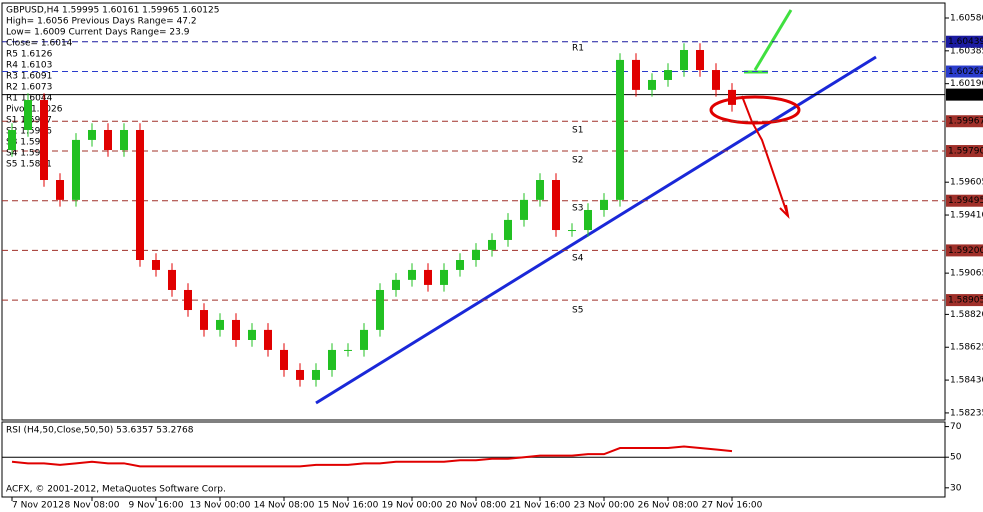 This screenshot has height=512, width=983. I want to click on y-tick-label: 1.60190, so click(966, 84).